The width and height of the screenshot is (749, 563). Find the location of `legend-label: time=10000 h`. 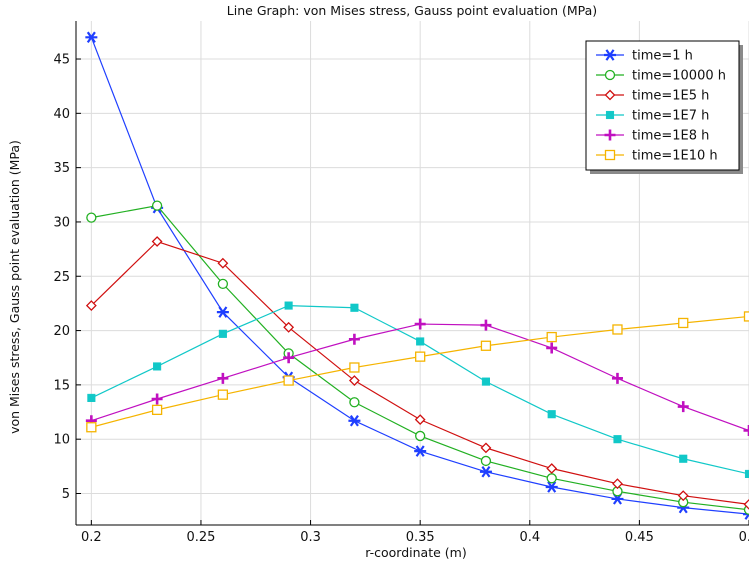

legend-label: time=10000 h is located at coordinates (679, 76).